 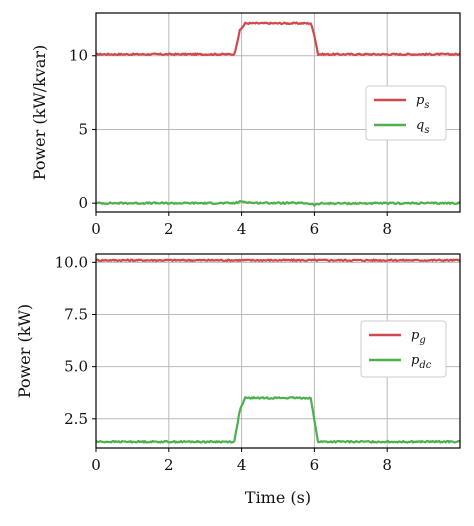 What do you see at coordinates (76, 419) in the screenshot?
I see `y-tick-label: 2.5` at bounding box center [76, 419].